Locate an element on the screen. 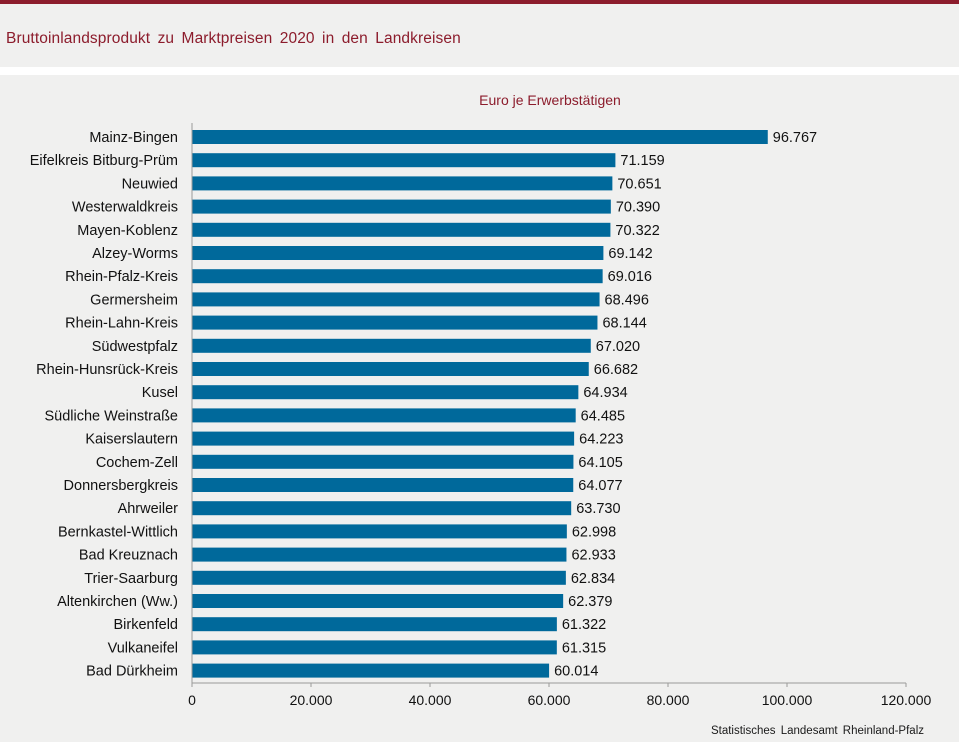 The height and width of the screenshot is (742, 959). category-label: Birkenfeld is located at coordinates (146, 625).